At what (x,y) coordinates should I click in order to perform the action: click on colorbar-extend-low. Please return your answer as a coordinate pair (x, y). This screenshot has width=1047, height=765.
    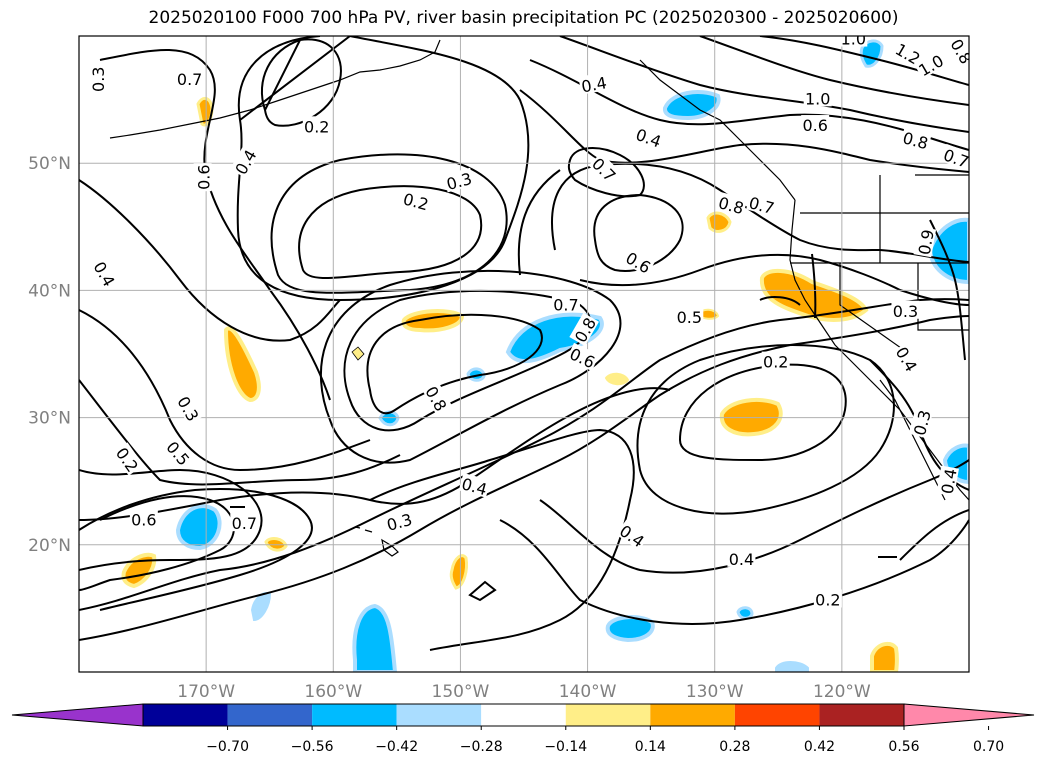
    Looking at the image, I should click on (77, 715).